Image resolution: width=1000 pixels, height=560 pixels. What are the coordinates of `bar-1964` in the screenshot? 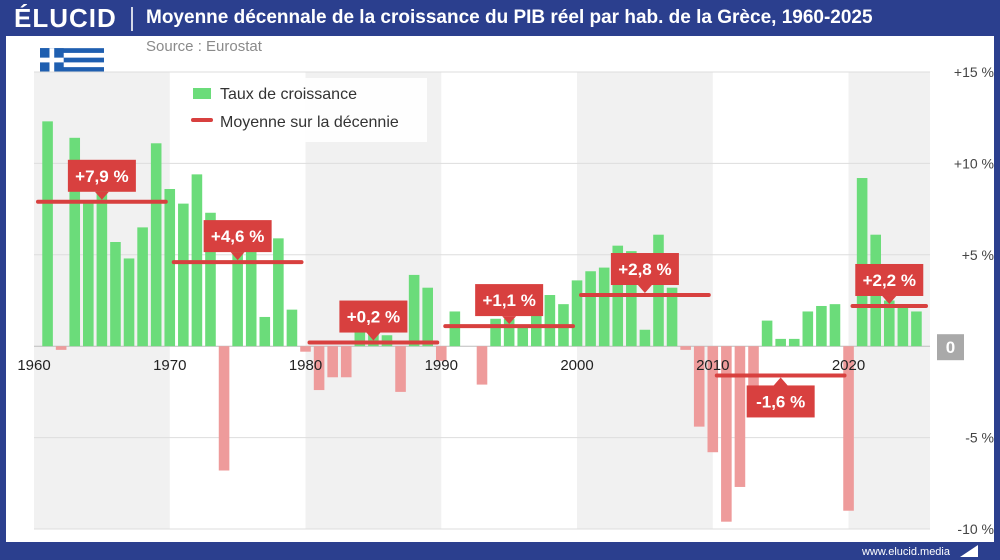 It's located at (88, 274).